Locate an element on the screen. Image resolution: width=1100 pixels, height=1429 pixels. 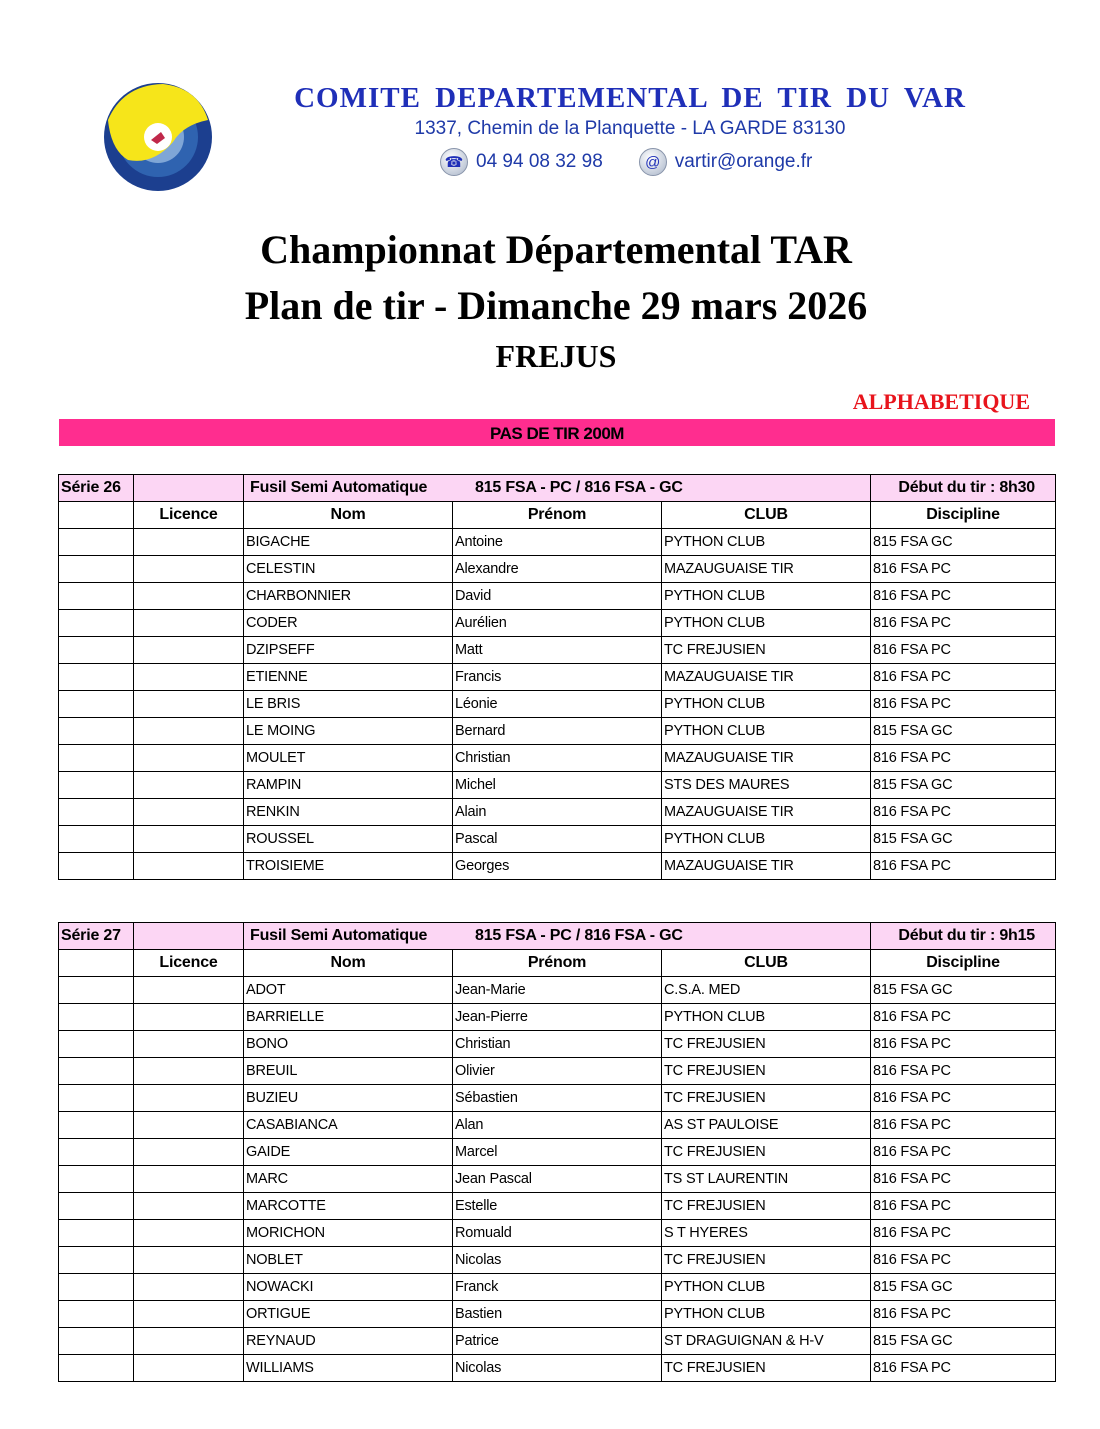
table-row: CASABIANCA Alan AS ST PAULOISE 816 FSA PC is located at coordinates (557, 1125).